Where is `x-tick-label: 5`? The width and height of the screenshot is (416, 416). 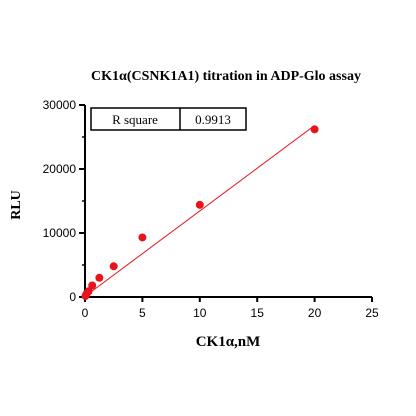 x-tick-label: 5 is located at coordinates (142, 313).